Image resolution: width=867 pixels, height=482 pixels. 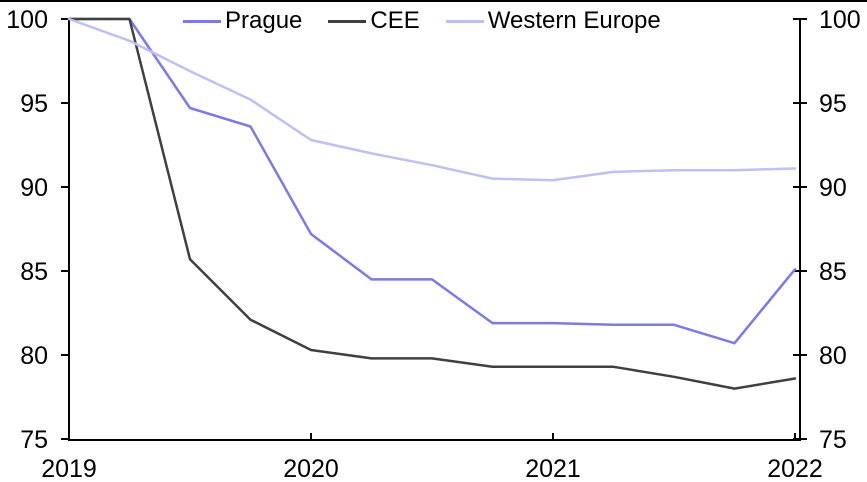 I want to click on legend-swatch-western-europe-icon, so click(x=464, y=21).